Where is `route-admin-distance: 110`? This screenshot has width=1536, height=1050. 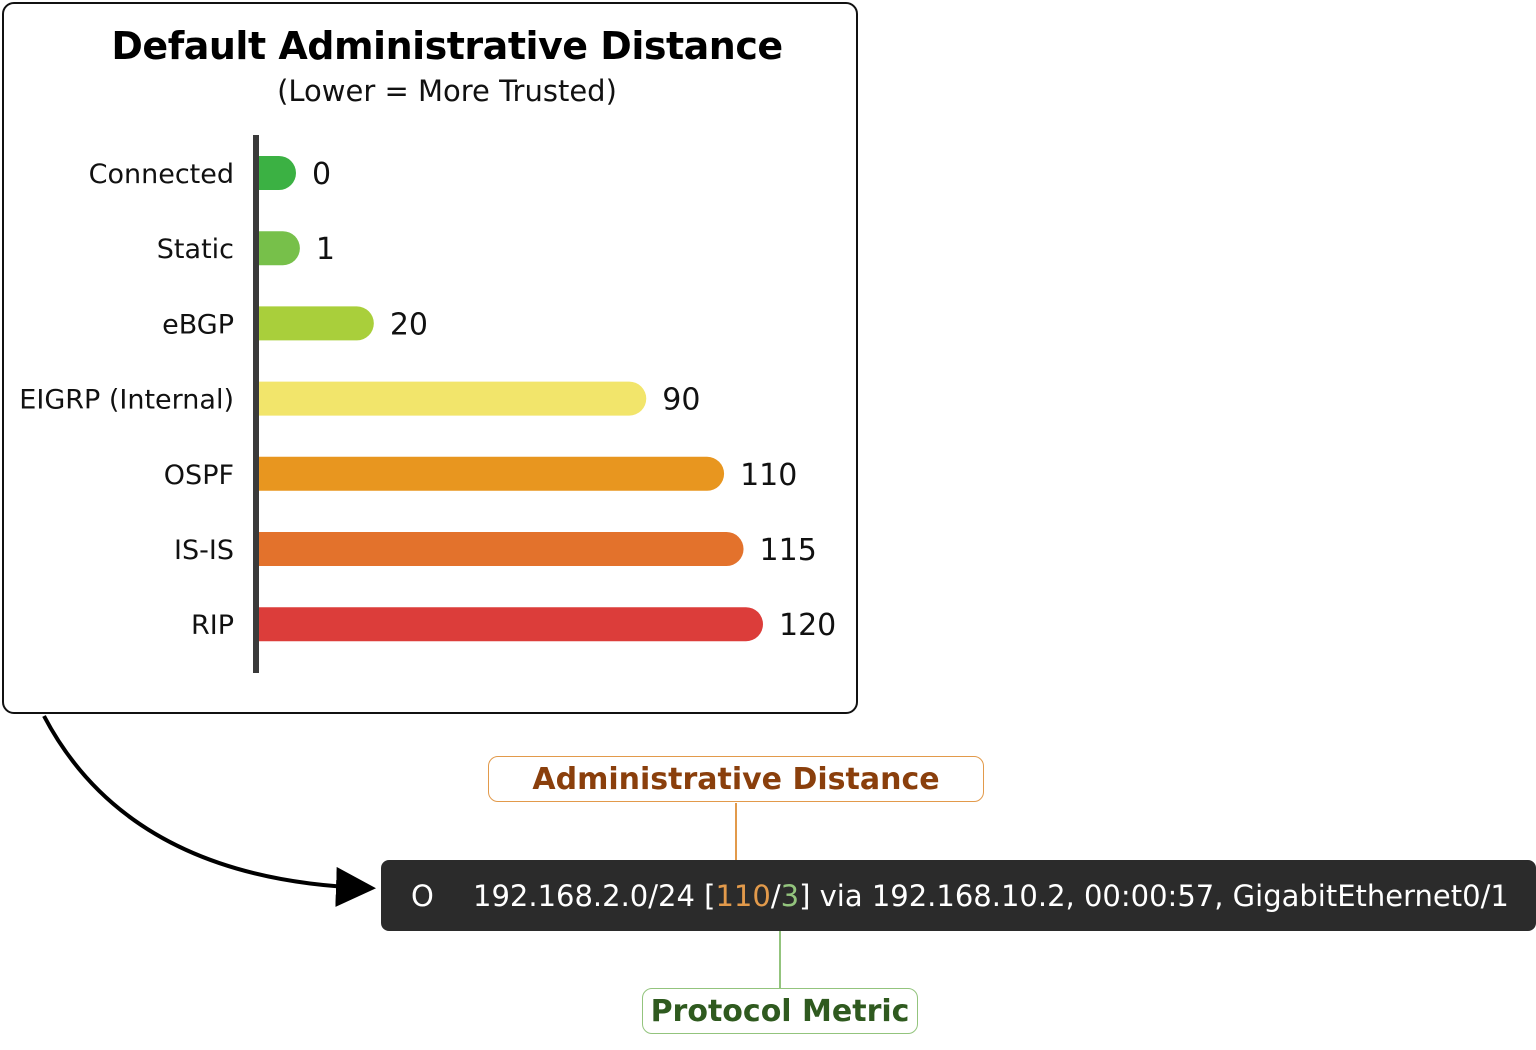
route-admin-distance: 110 is located at coordinates (743, 895).